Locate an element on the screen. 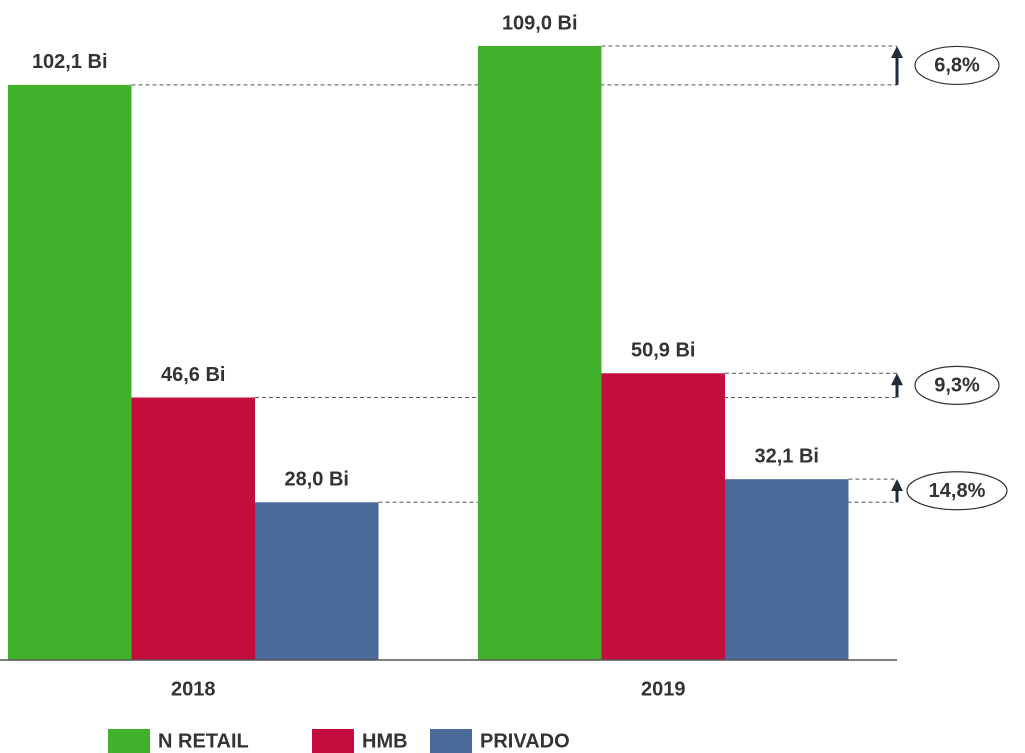  value-label: 102,1 Bi is located at coordinates (70, 62).